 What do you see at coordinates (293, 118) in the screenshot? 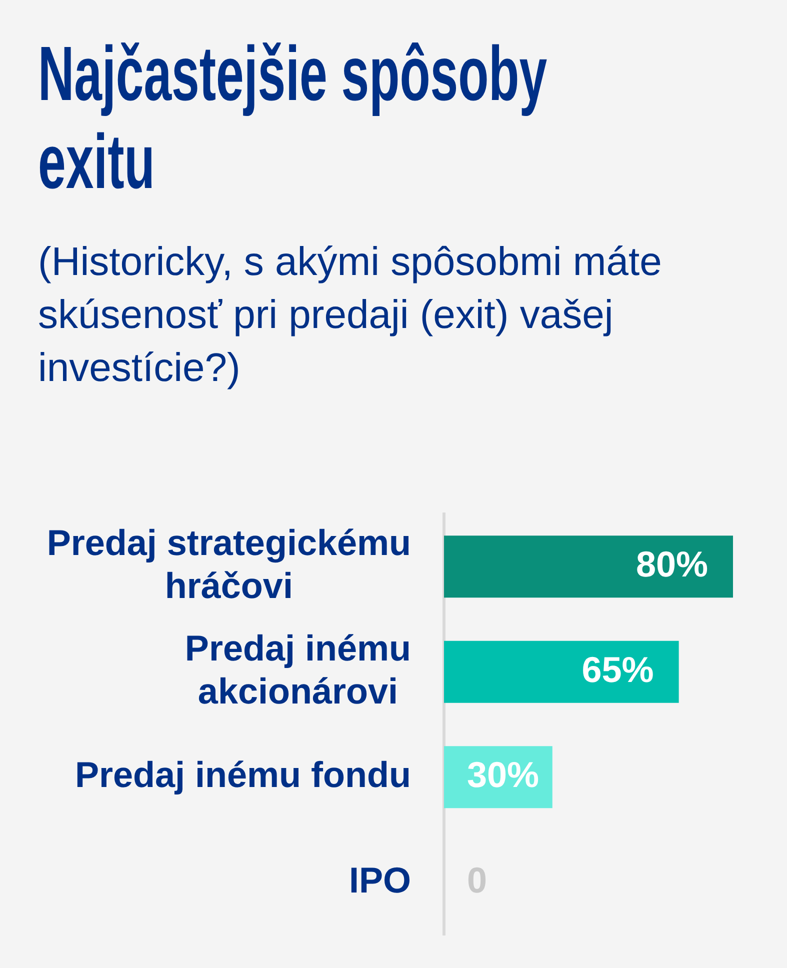
I see `chart-title: Najčastejšie spôsoby exitu` at bounding box center [293, 118].